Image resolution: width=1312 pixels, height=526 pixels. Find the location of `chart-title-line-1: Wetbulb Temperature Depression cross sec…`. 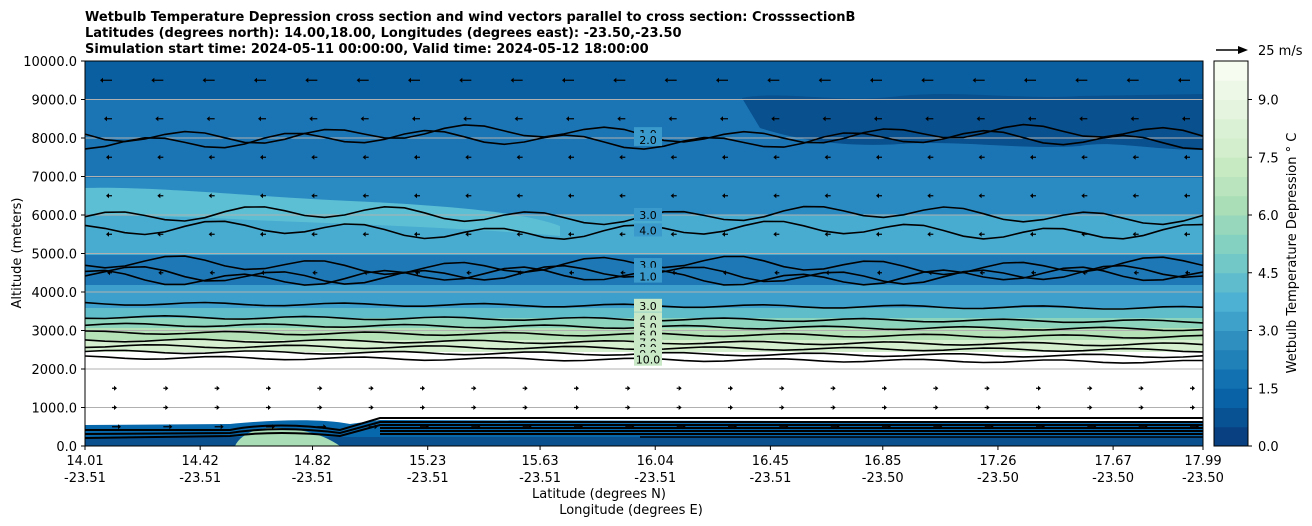

chart-title-line-1: Wetbulb Temperature Depression cross sec… is located at coordinates (470, 17).